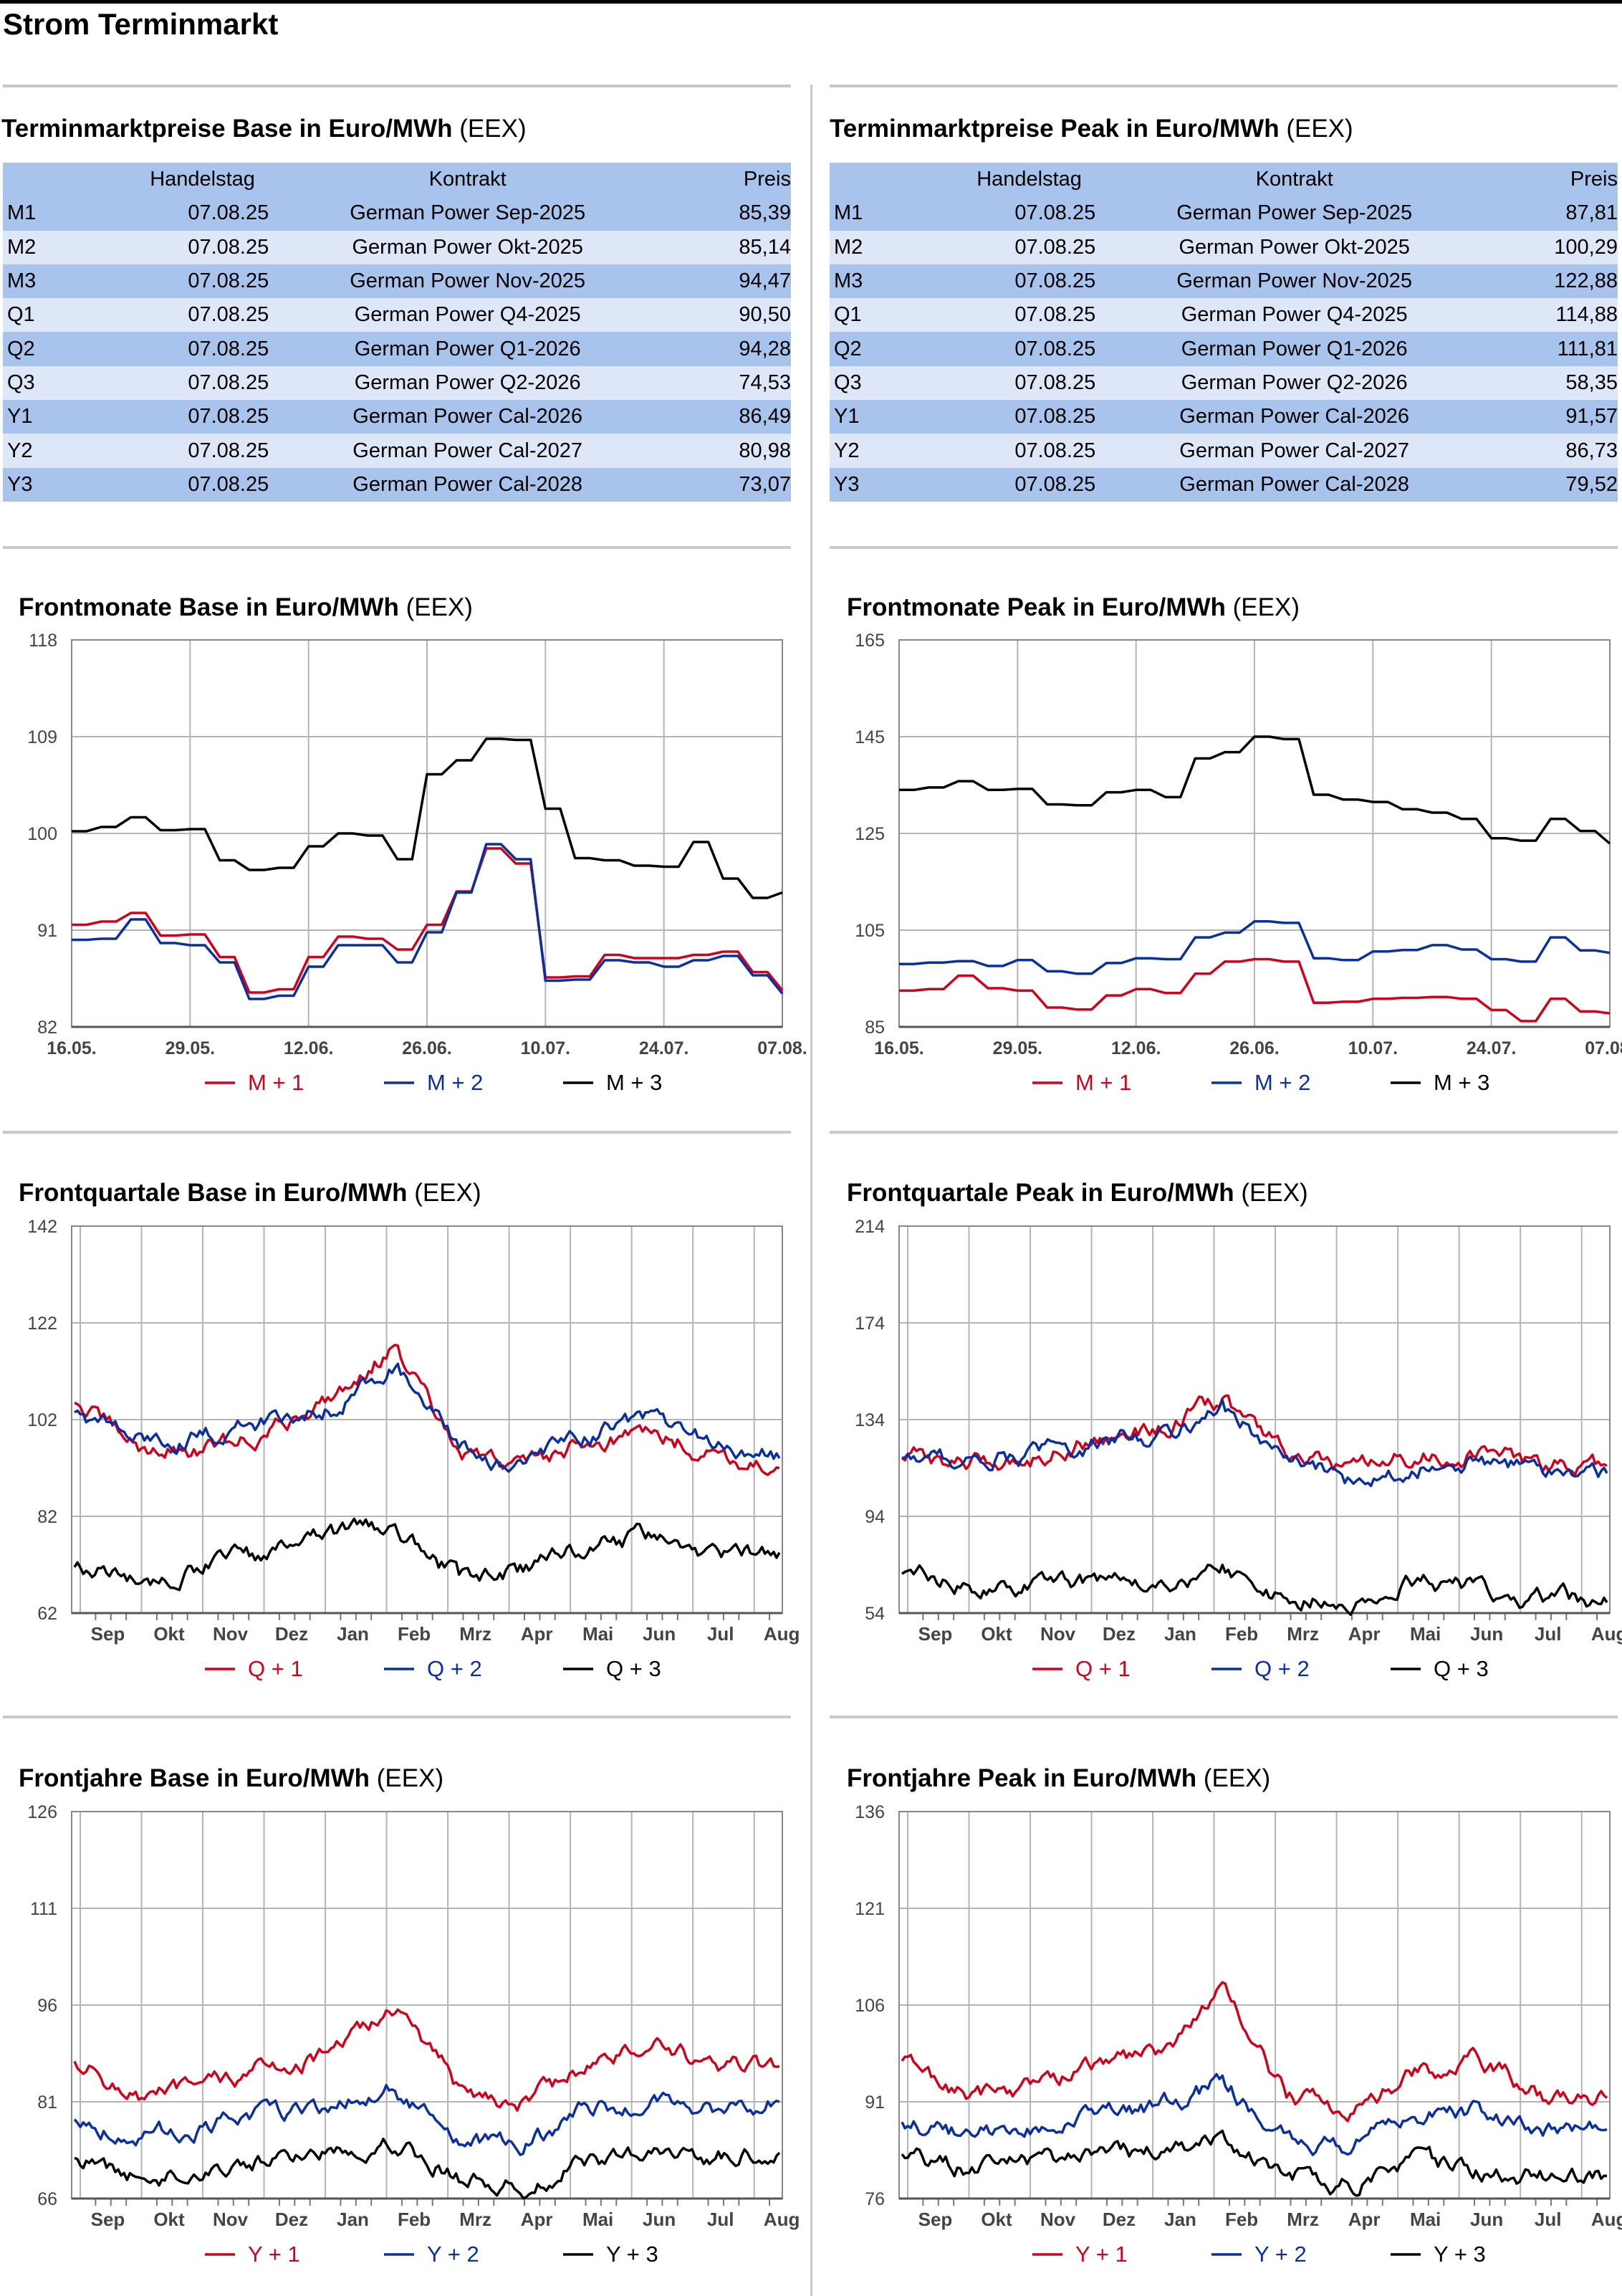  I want to click on table-row: Y1 07.08.25 German Power Cal-2026 91,57, so click(1224, 417).